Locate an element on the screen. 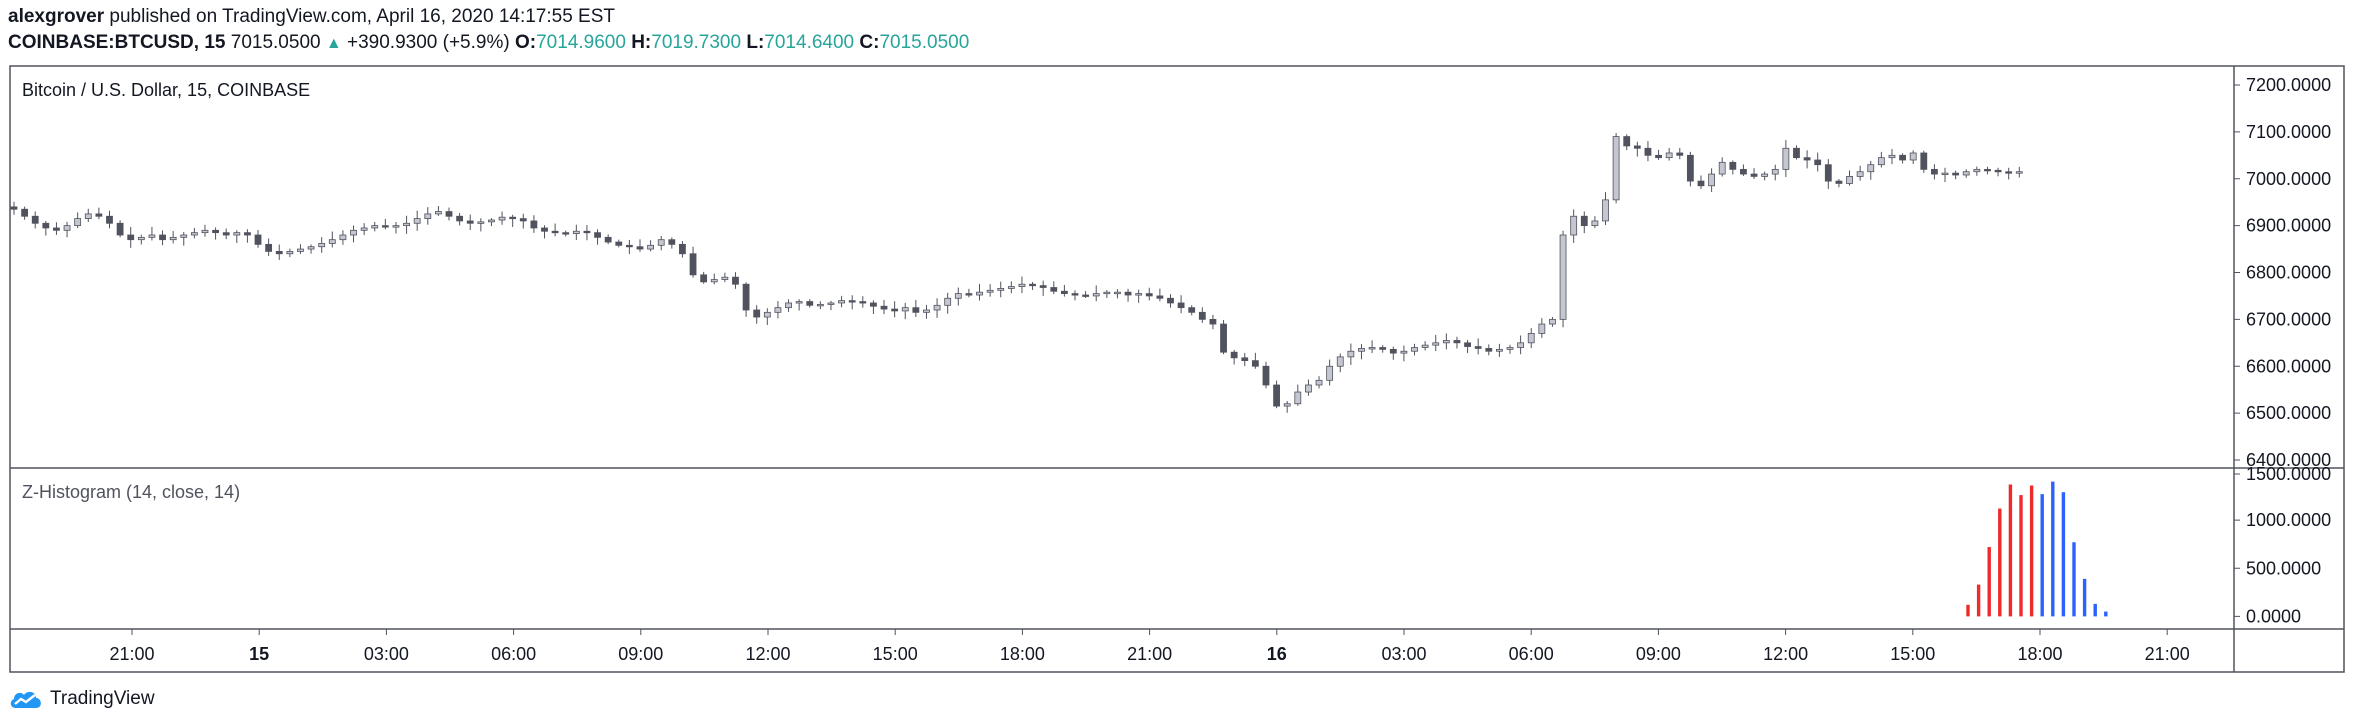 This screenshot has width=2354, height=728. price-axis-label: 6600.0000 is located at coordinates (2288, 366).